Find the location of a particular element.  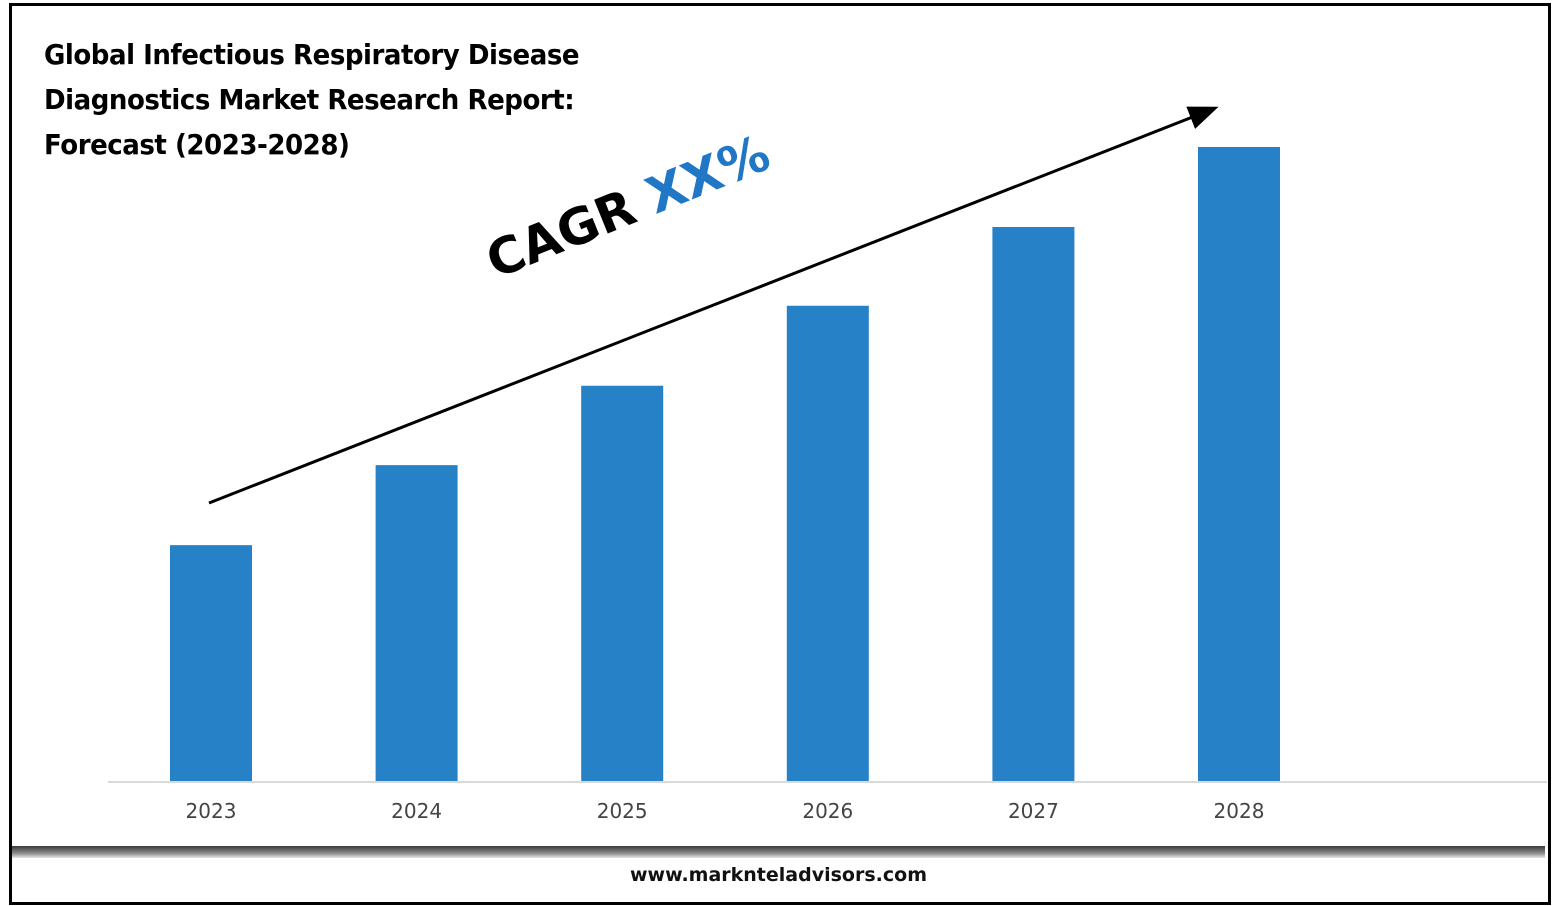

bar-2028 is located at coordinates (1239, 464).